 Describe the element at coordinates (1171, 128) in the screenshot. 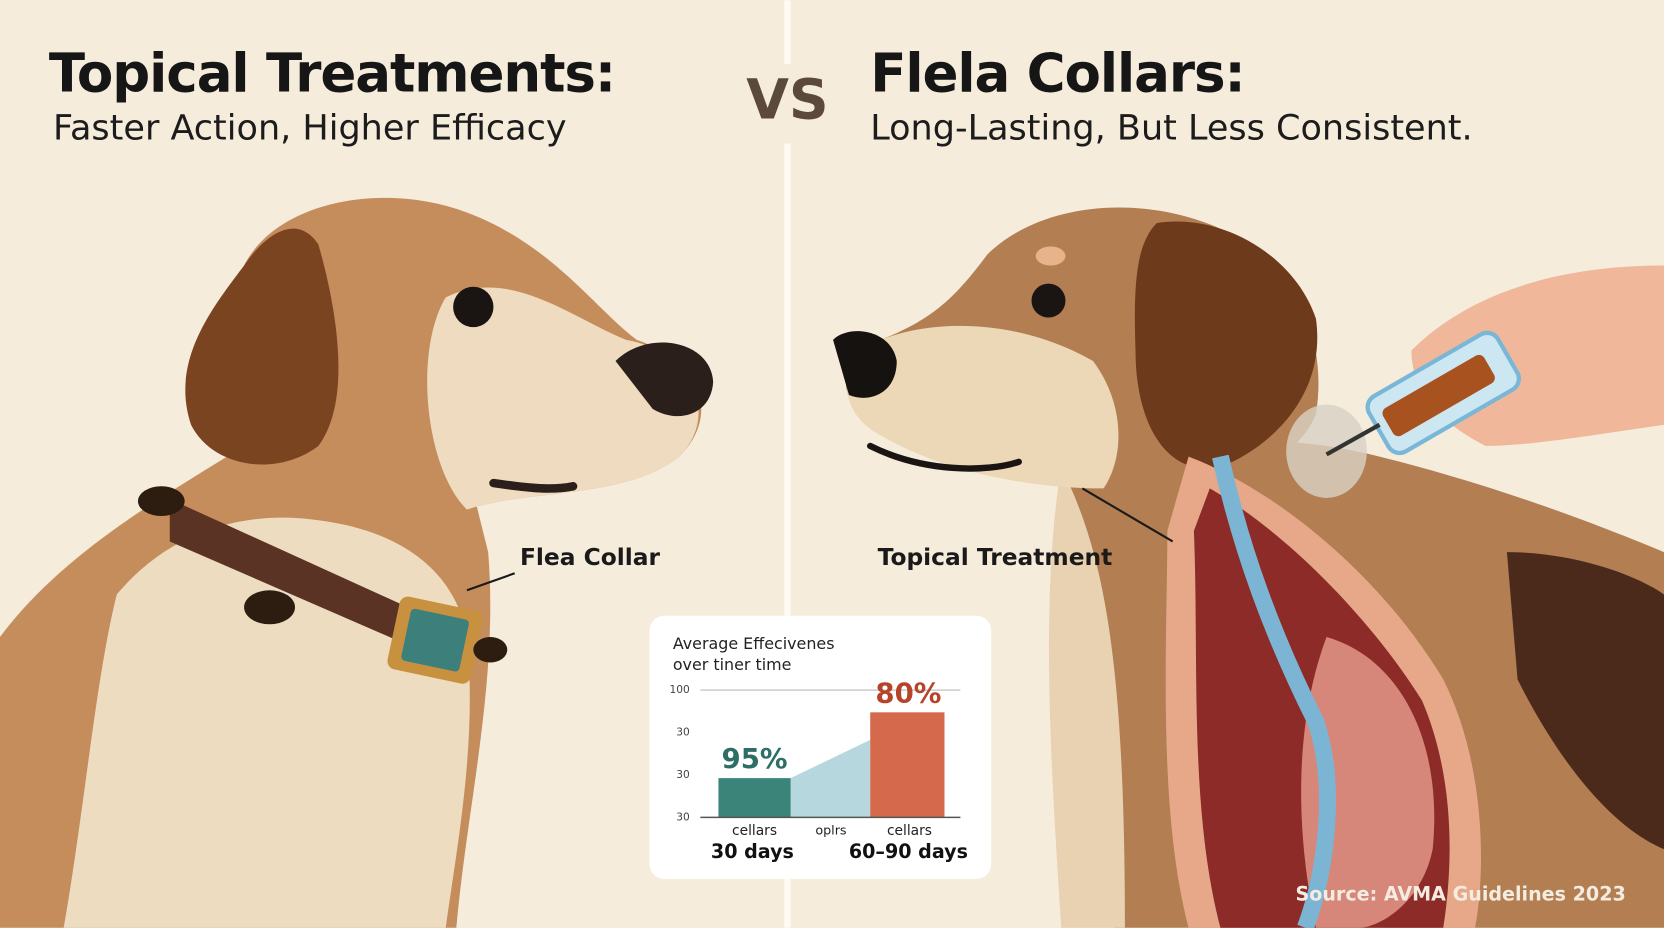

I see `right-subtitle: Long-Lasting, But Less Consistent.` at that location.